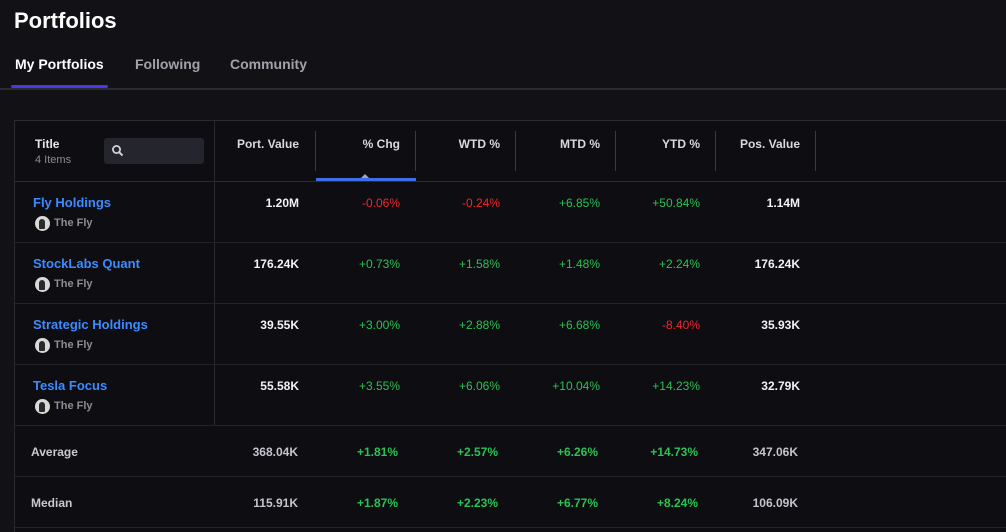 Image resolution: width=1006 pixels, height=532 pixels. Describe the element at coordinates (576, 386) in the screenshot. I see `mtd-cell: +10.04%` at that location.